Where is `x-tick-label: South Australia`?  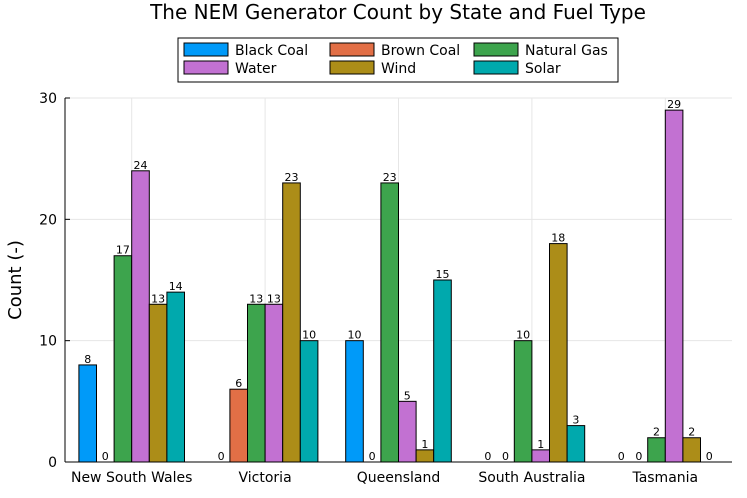
x-tick-label: South Australia is located at coordinates (531, 478).